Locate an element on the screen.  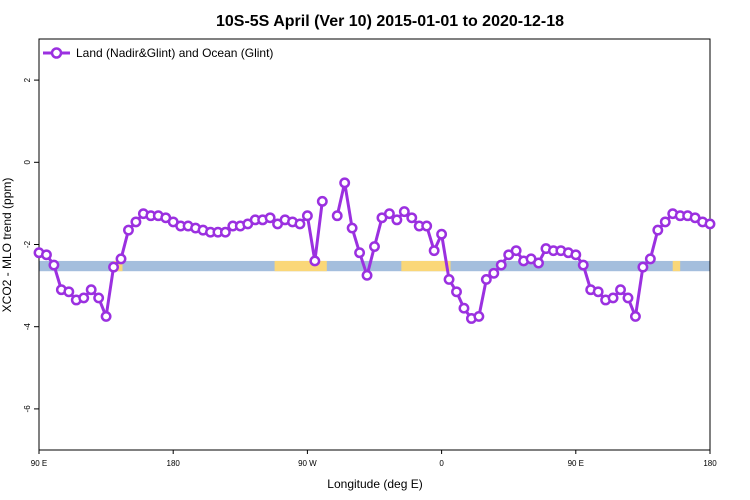
y-tick-label: -2 is located at coordinates (27, 244).